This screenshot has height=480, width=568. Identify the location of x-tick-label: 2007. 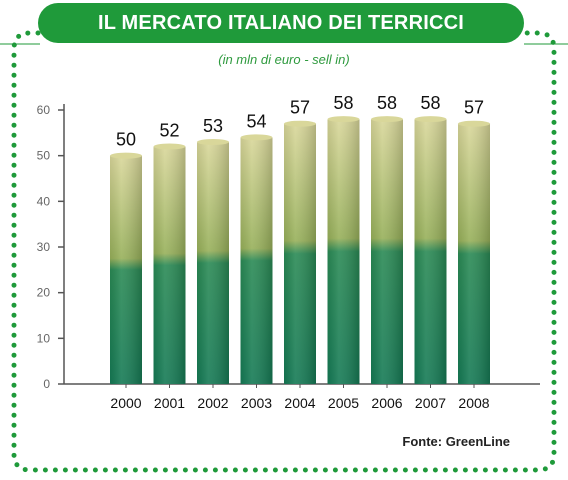
(430, 403).